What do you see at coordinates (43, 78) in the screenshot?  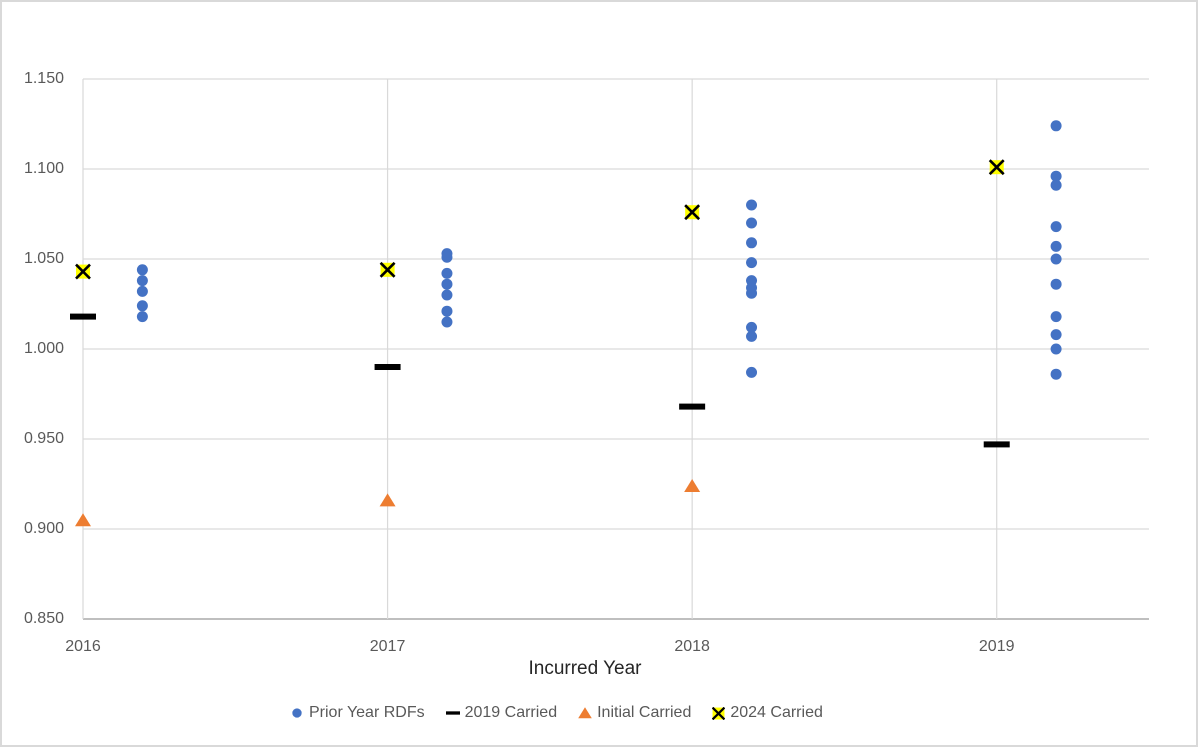 I see `y-axis-tick-label: 1.150` at bounding box center [43, 78].